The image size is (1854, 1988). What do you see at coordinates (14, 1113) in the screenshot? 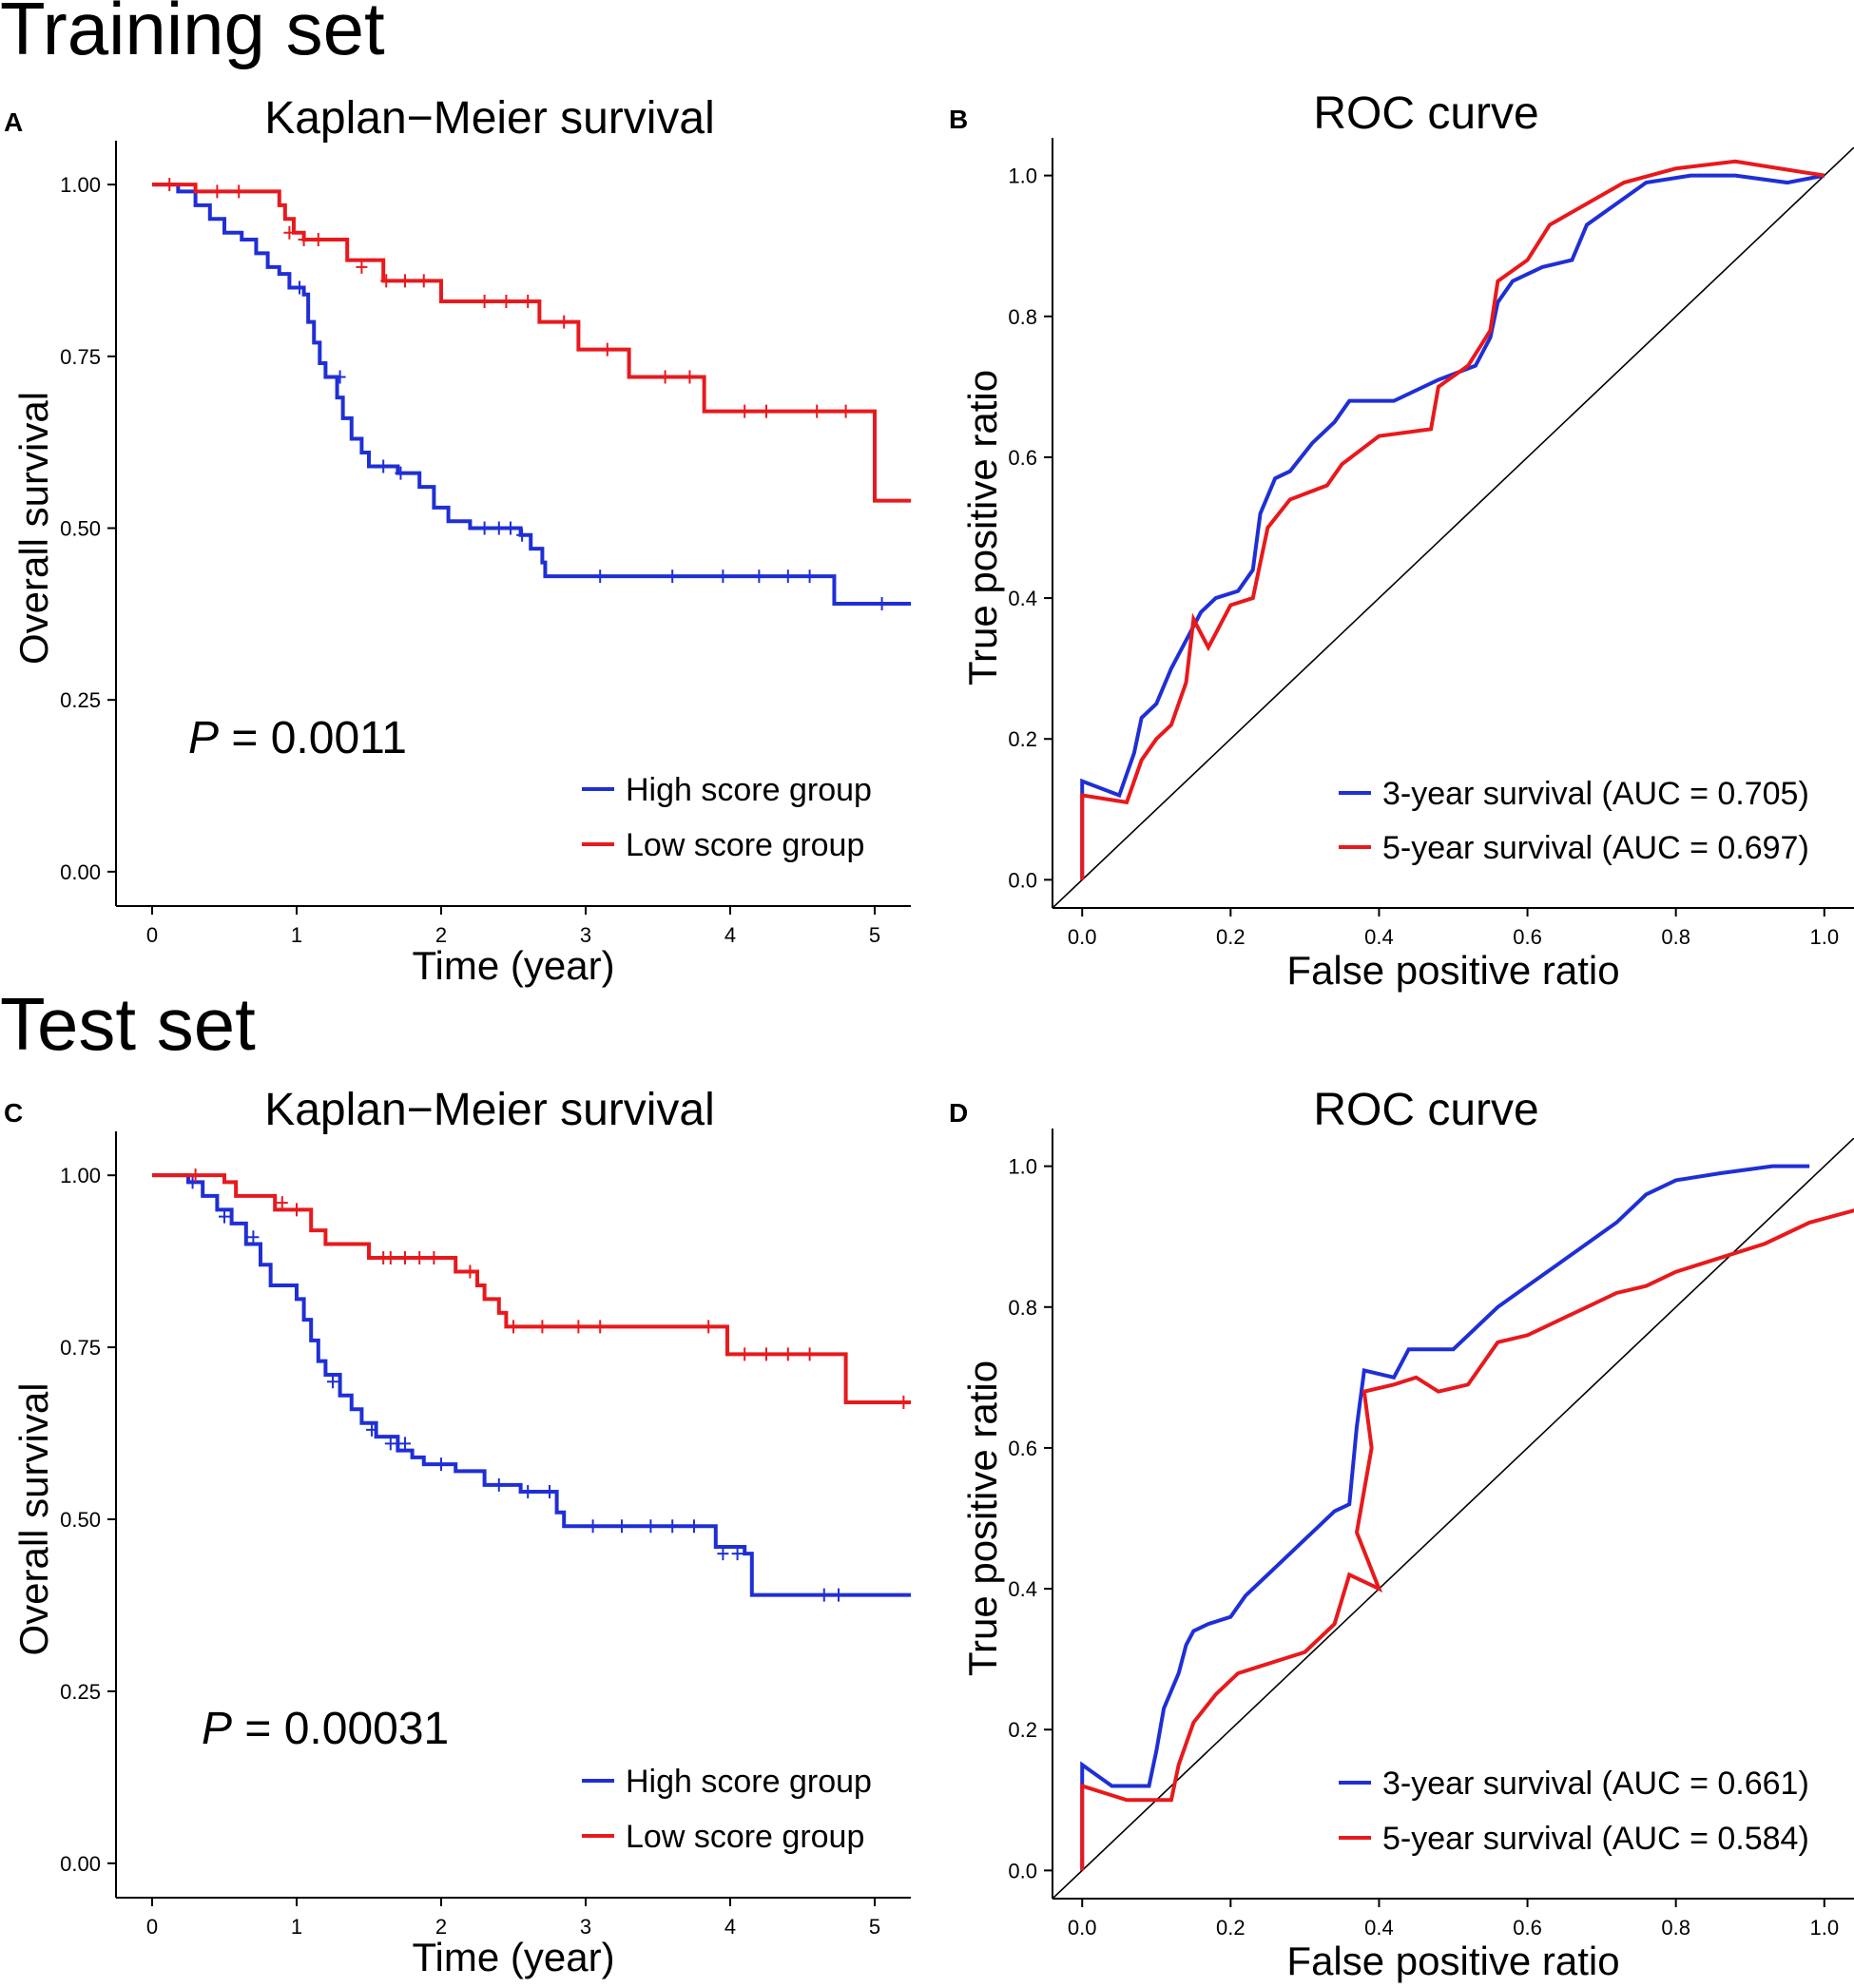
I see `panel-letter: C` at bounding box center [14, 1113].